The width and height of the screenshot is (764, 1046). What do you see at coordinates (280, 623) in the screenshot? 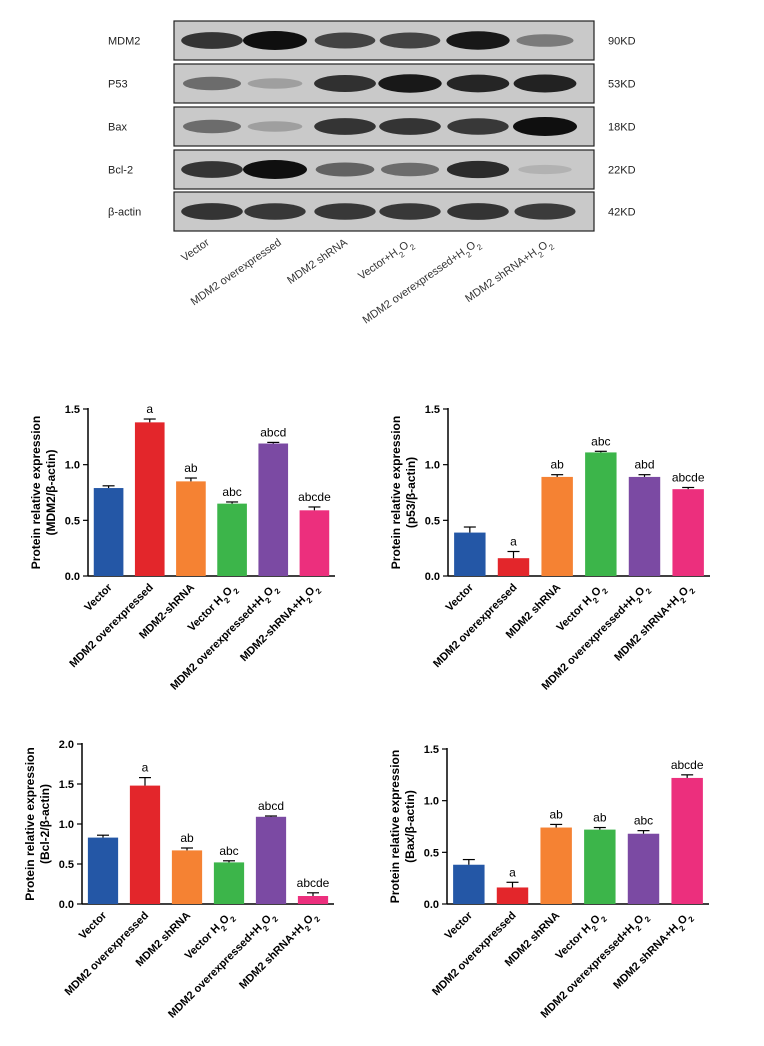
I see `x-tick-label: MDM2-shRNA+H2O2` at bounding box center [280, 623].